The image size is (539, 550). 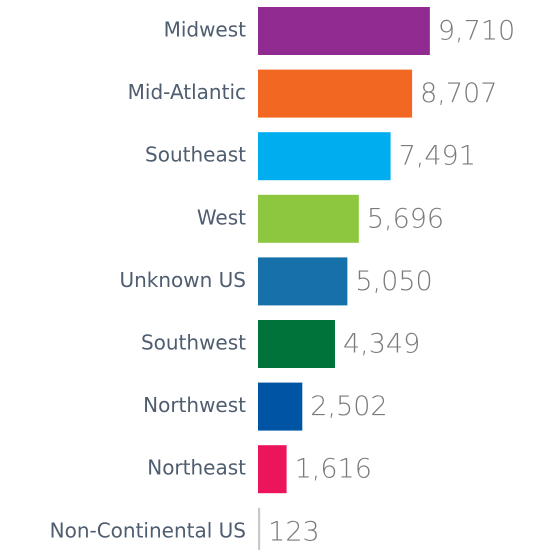 I want to click on value-label: 1,616, so click(x=333, y=469).